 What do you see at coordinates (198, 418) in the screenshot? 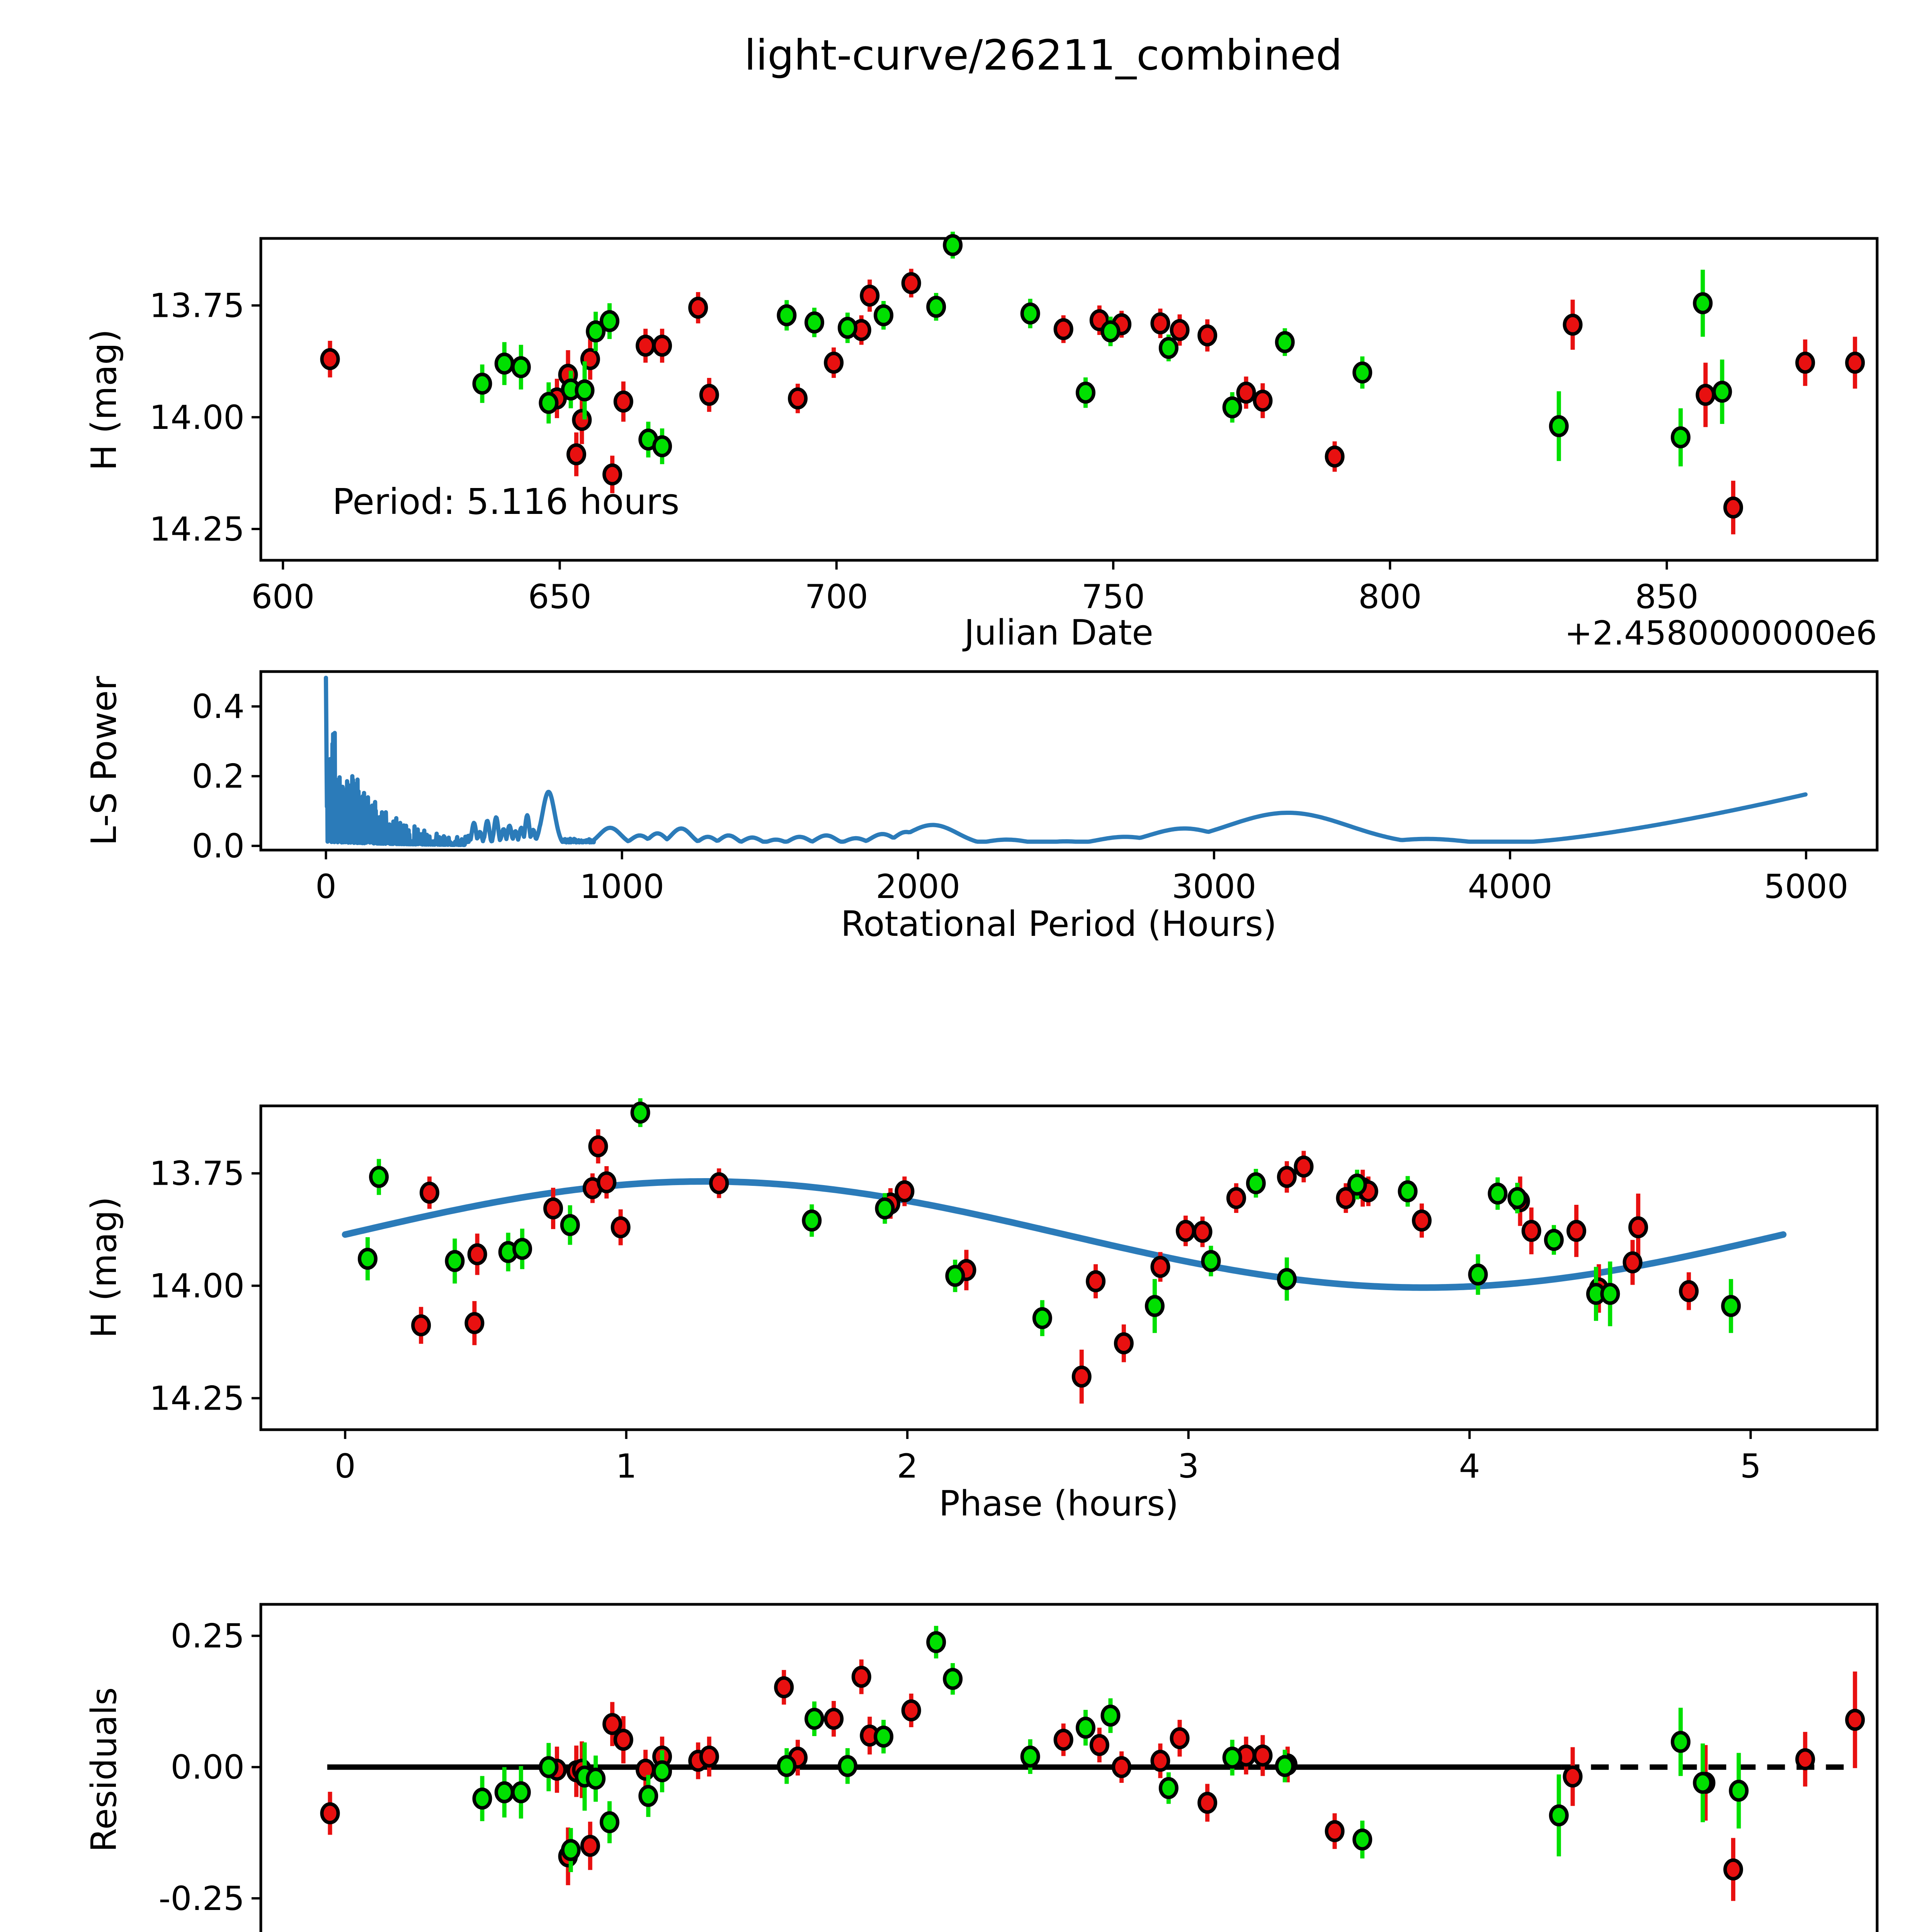
I see `lightcurve-ytick-label: 14.00` at bounding box center [198, 418].